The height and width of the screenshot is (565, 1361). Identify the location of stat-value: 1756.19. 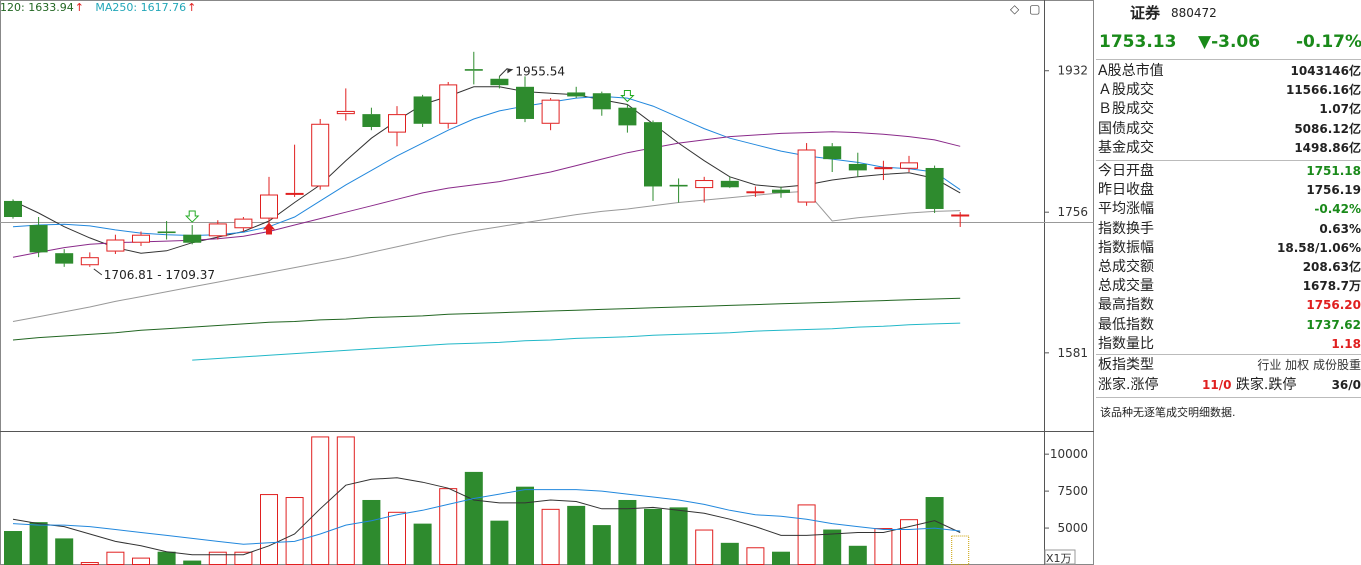
(1333, 190).